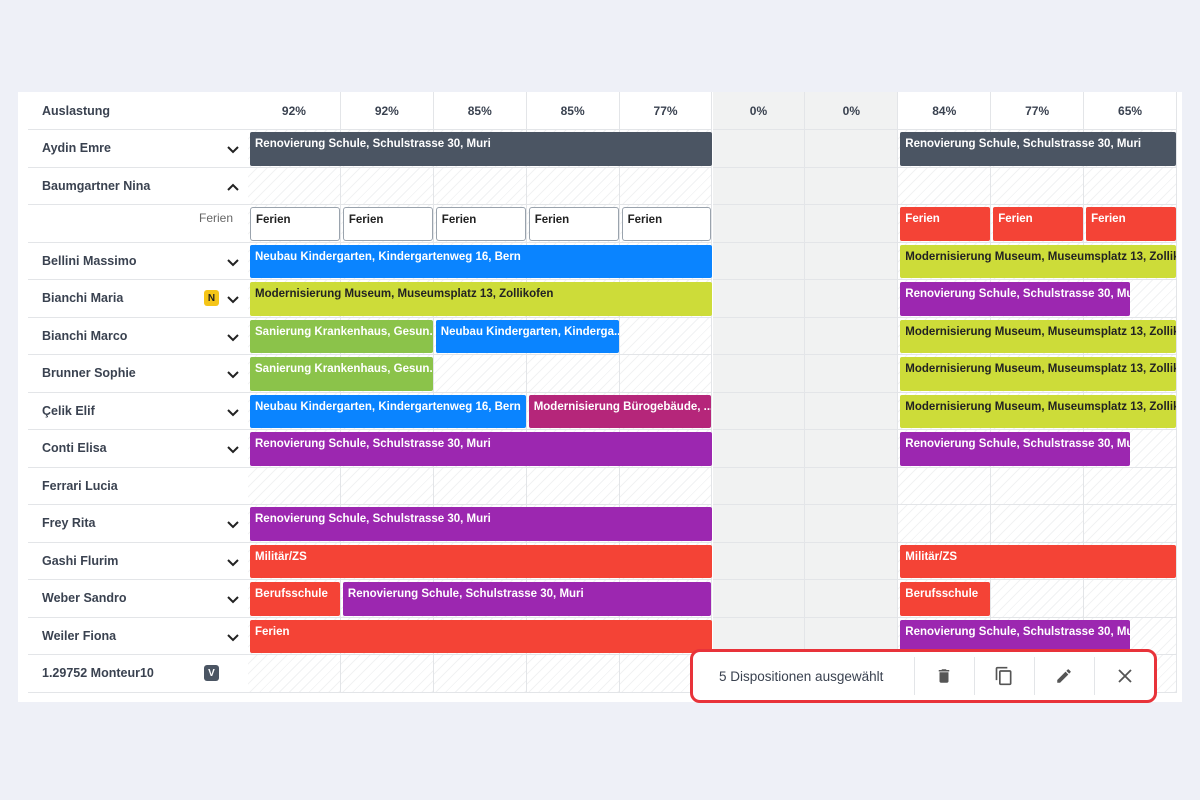 Image resolution: width=1200 pixels, height=800 pixels. I want to click on person-name: Weber Sandro, so click(138, 599).